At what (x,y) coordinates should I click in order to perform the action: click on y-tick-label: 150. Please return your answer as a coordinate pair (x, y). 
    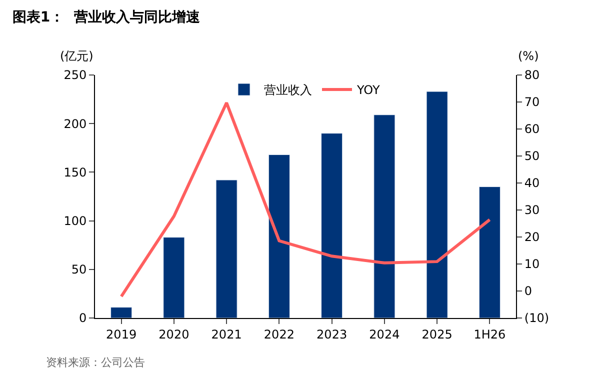
    Looking at the image, I should click on (75, 172).